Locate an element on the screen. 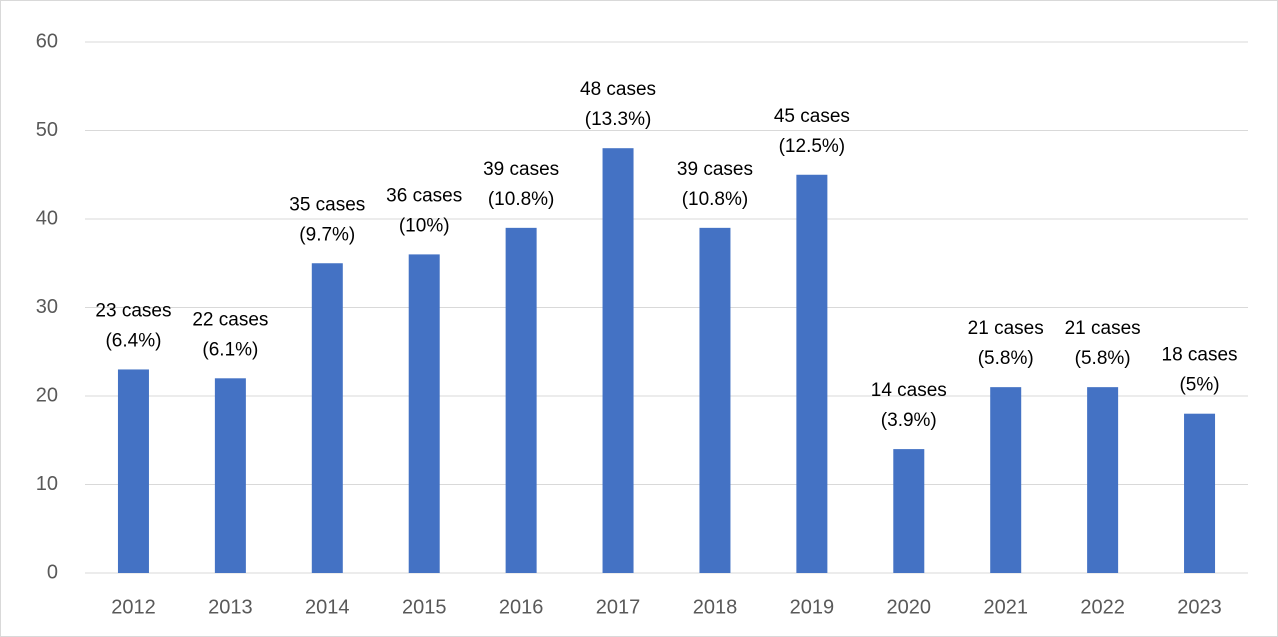 The height and width of the screenshot is (637, 1278). y-tick-label: 40 is located at coordinates (47, 218).